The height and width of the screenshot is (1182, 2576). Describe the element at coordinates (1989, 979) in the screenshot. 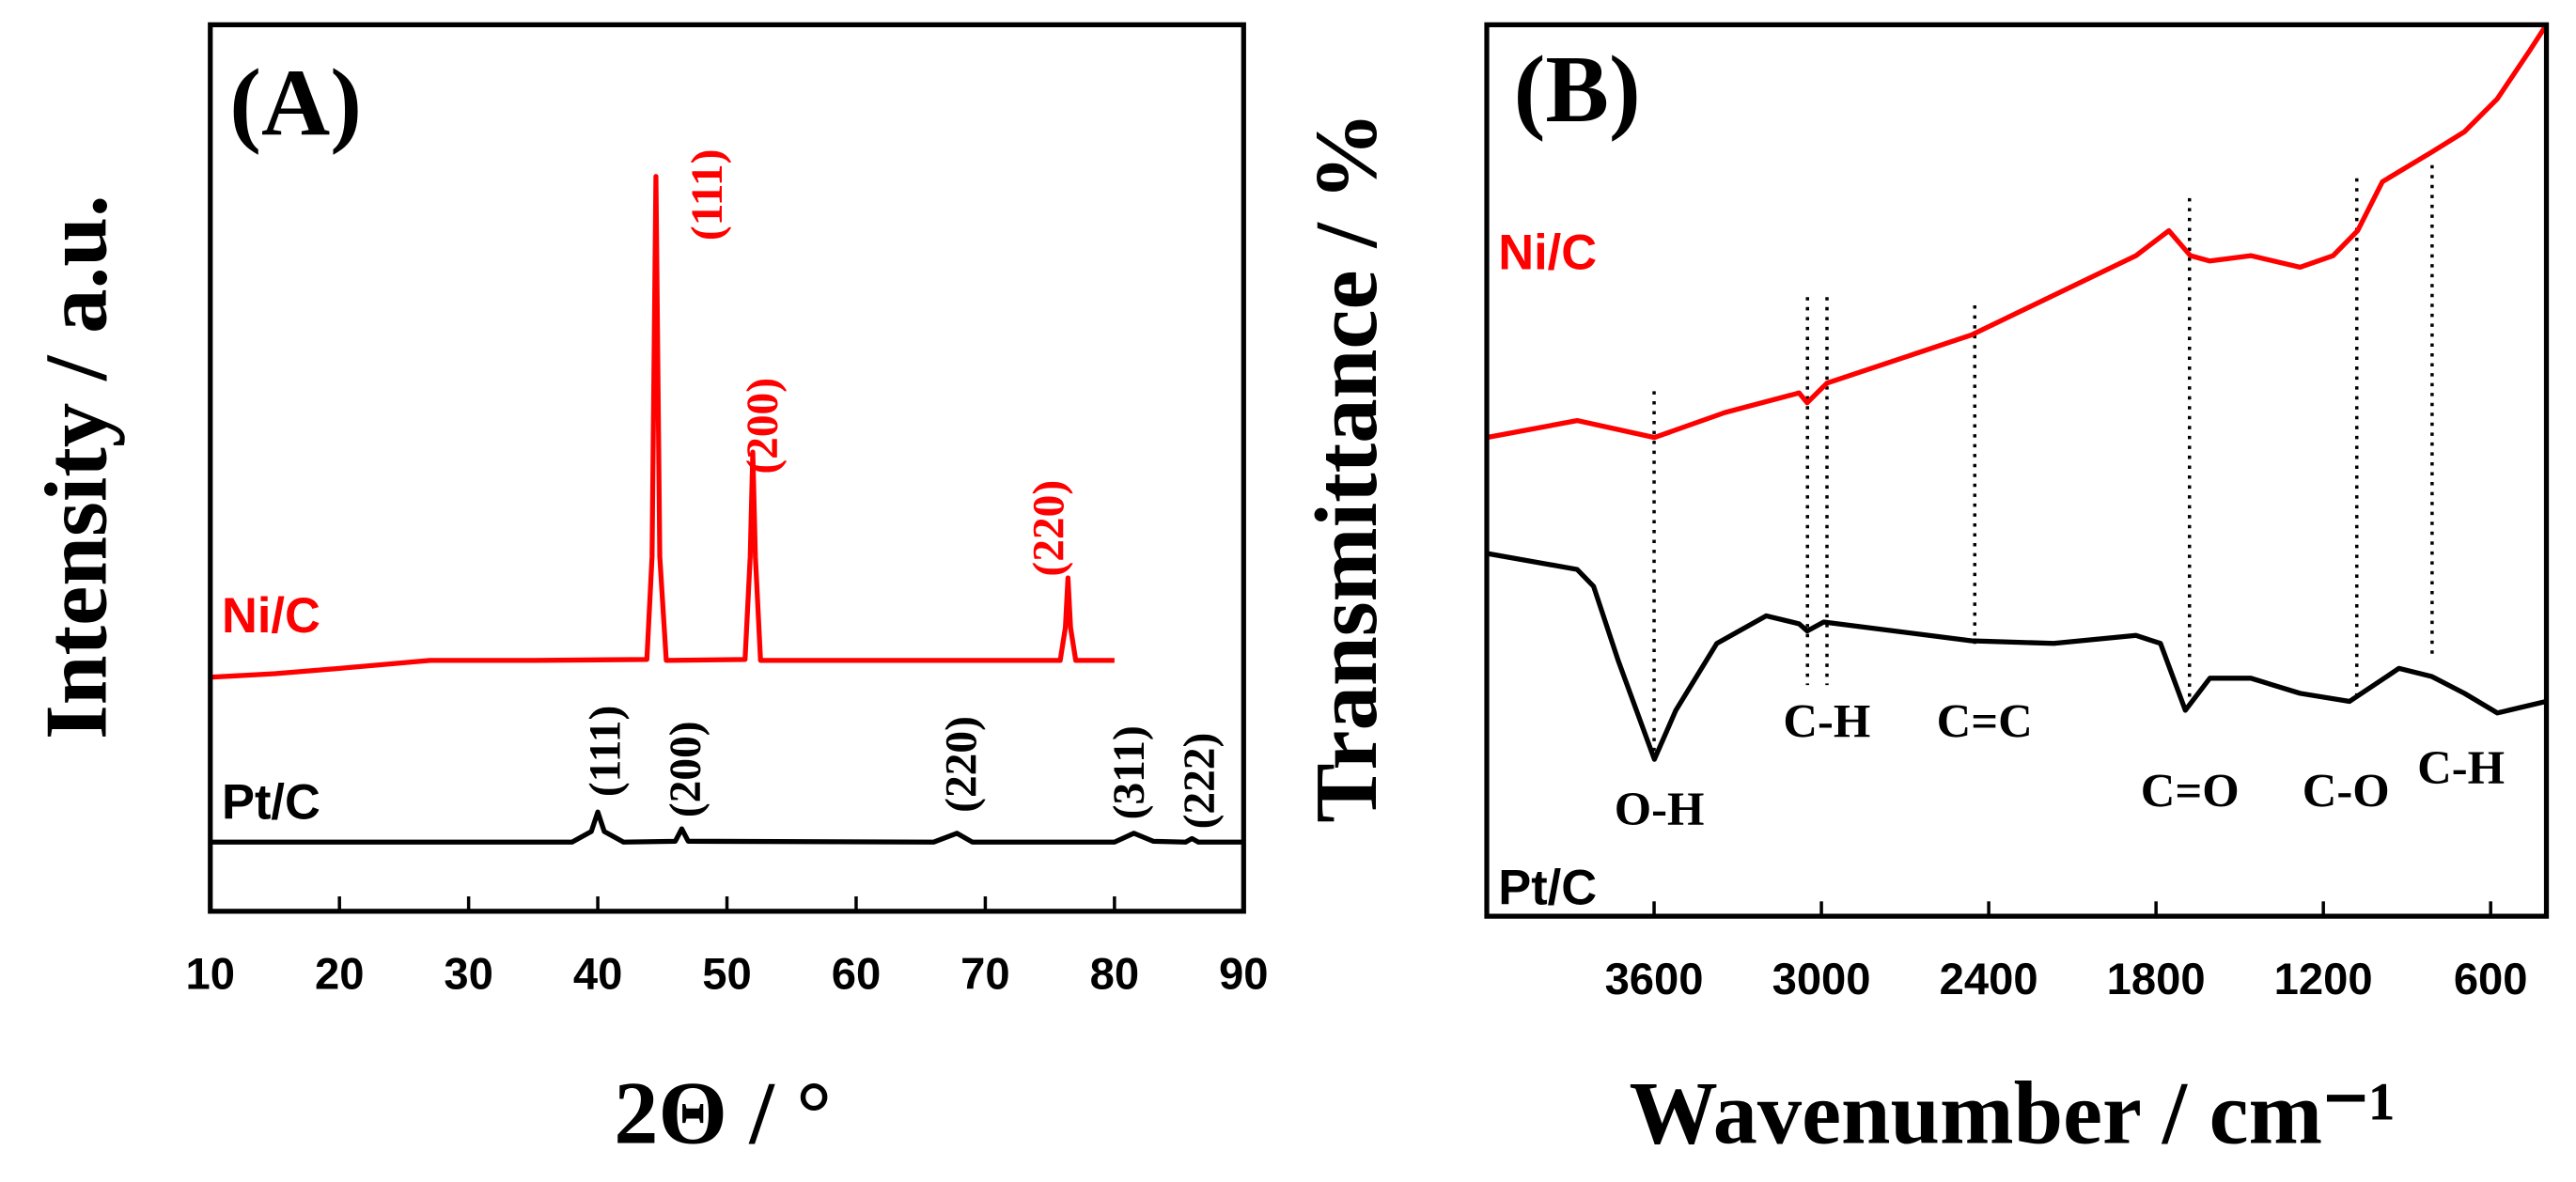

I see `x-tick-label: 2400` at that location.